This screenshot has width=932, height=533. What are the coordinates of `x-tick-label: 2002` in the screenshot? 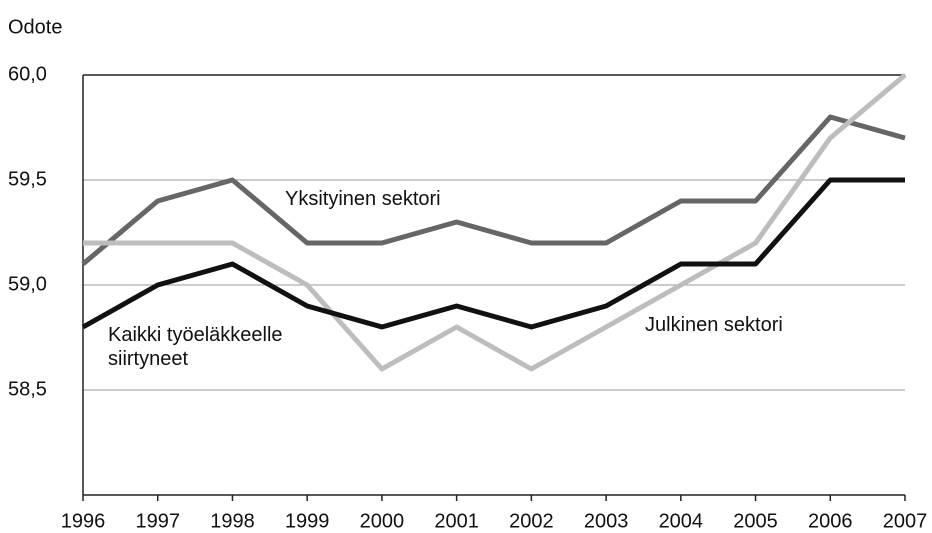 It's located at (531, 521).